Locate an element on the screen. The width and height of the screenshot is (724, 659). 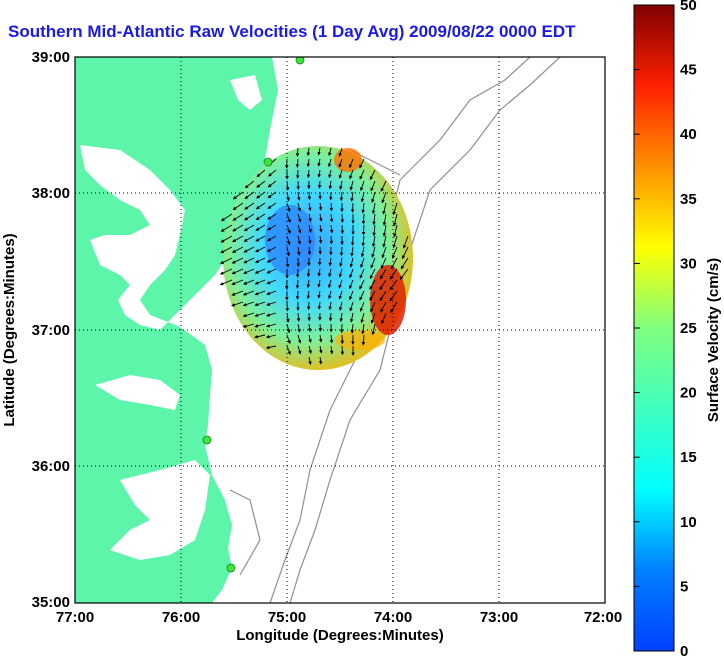
colorbar-tick-label: 10 is located at coordinates (688, 522).